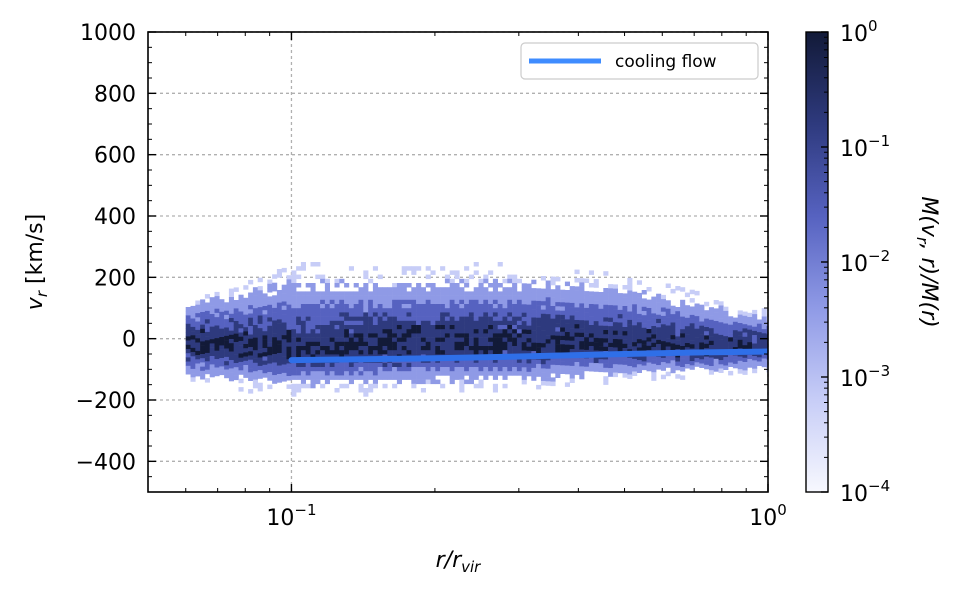 This screenshot has width=966, height=594. Describe the element at coordinates (115, 156) in the screenshot. I see `y-tick-label-5: 600` at that location.